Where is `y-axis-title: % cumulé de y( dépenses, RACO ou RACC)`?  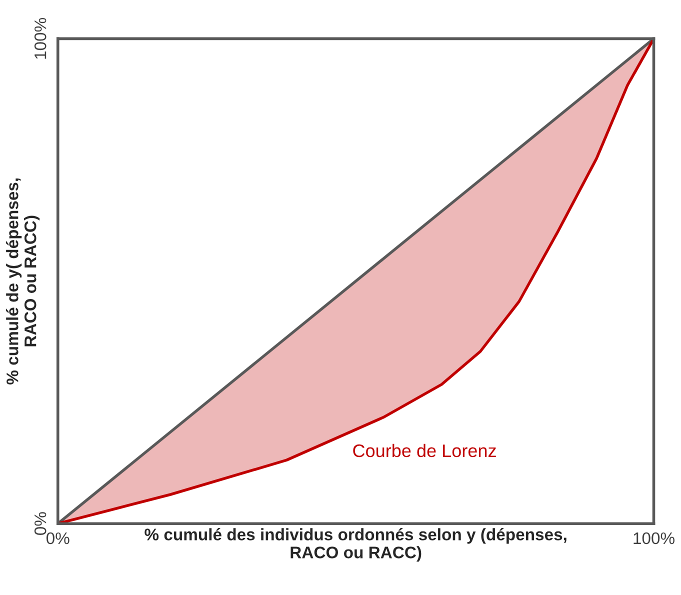
y-axis-title: % cumulé de y( dépenses, RACO ou RACC) is located at coordinates (23, 281).